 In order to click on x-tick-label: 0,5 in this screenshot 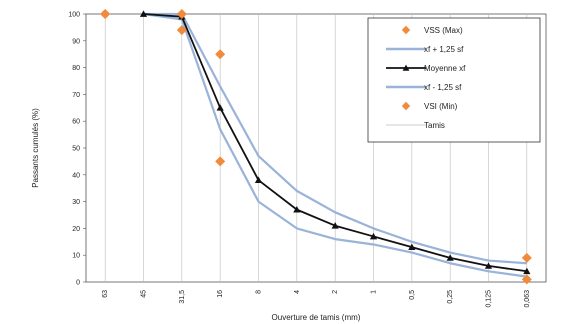, I will do `click(412, 295)`.